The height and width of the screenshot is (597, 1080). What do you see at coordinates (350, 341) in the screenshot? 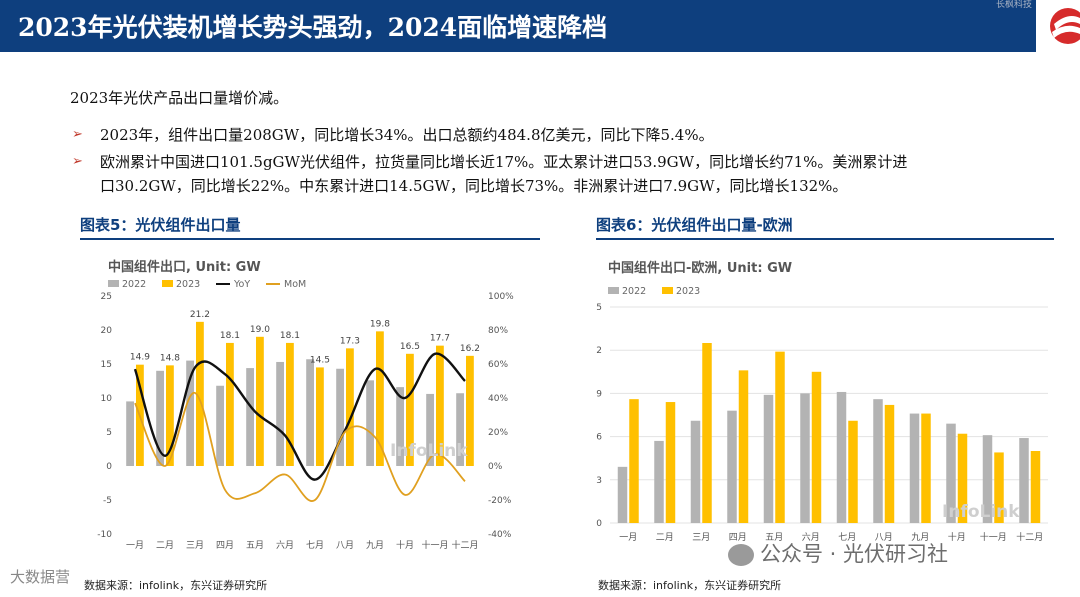
I see `data-label: 17.3` at bounding box center [350, 341].